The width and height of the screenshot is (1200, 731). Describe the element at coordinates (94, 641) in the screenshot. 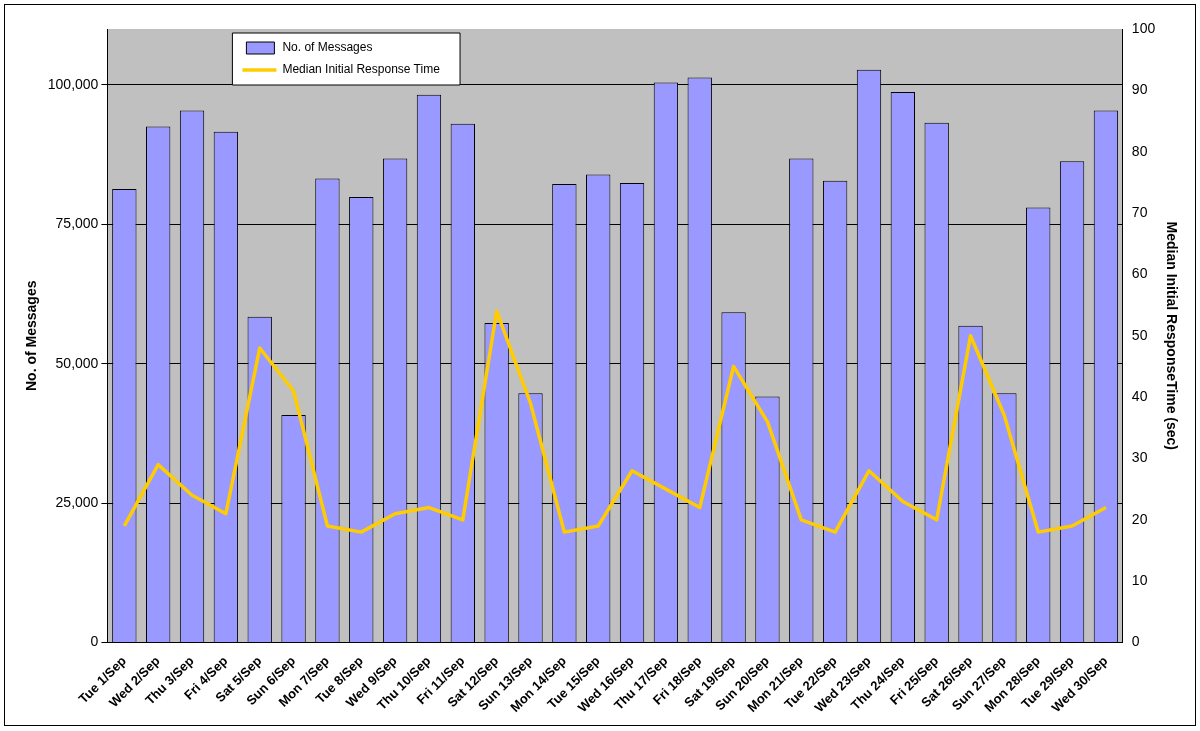

I see `y-tick-label: 0` at that location.